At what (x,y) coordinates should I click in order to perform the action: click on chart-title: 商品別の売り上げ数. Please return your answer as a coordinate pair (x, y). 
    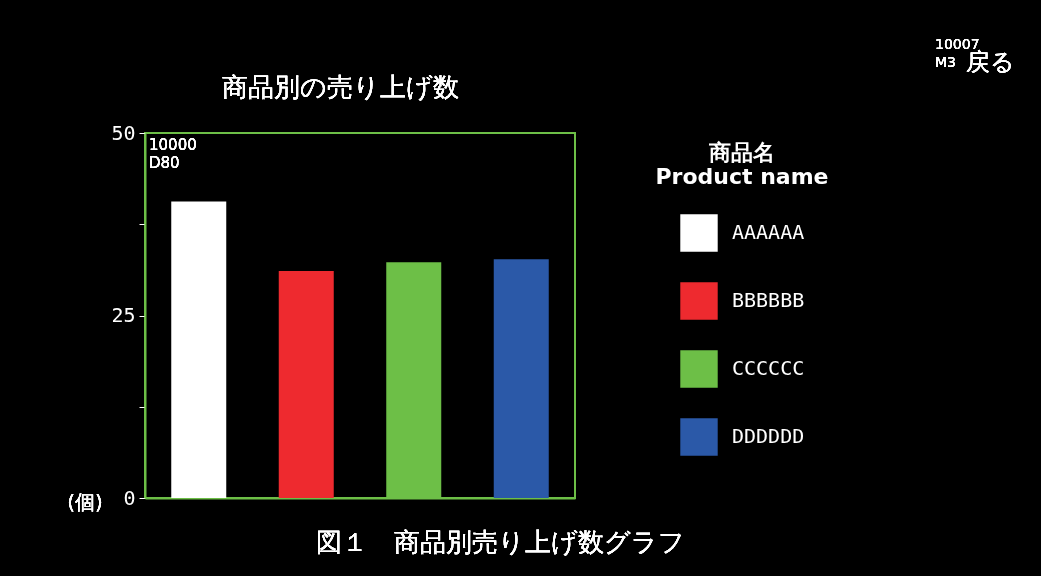
    Looking at the image, I should click on (340, 87).